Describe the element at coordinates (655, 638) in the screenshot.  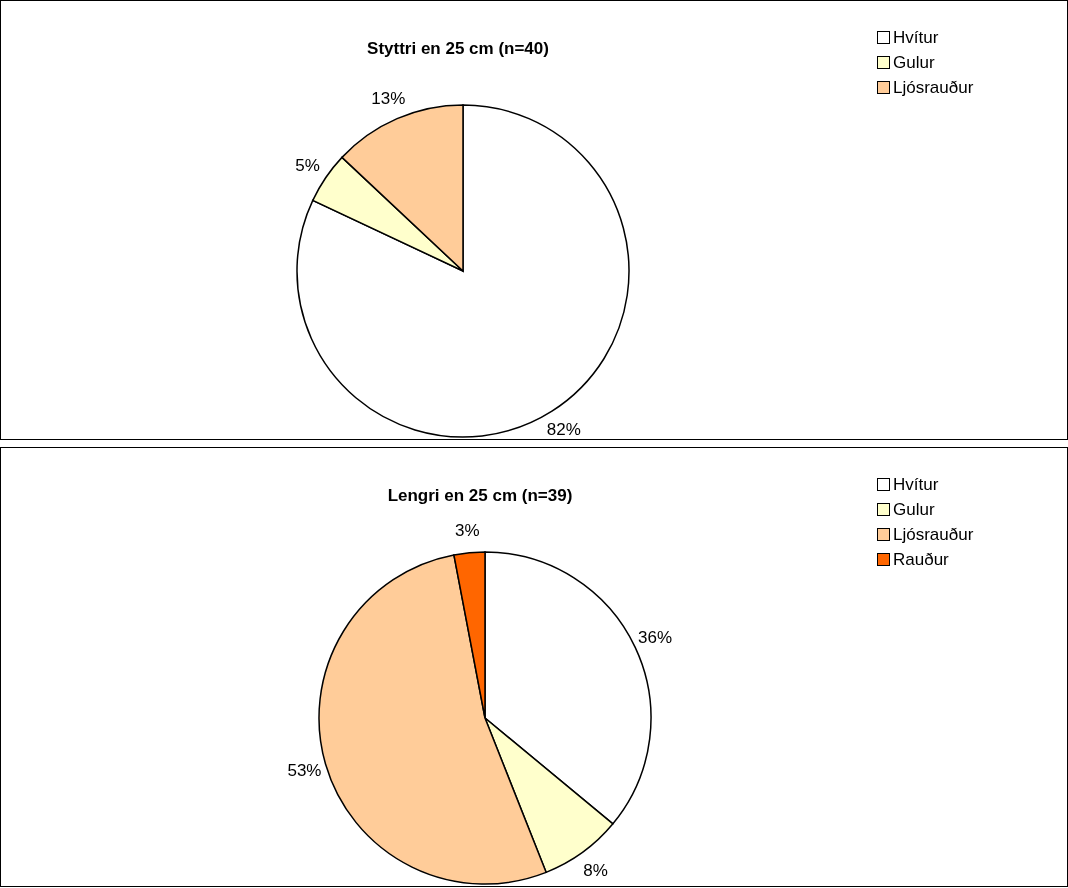
I see `data-label: 36%` at that location.